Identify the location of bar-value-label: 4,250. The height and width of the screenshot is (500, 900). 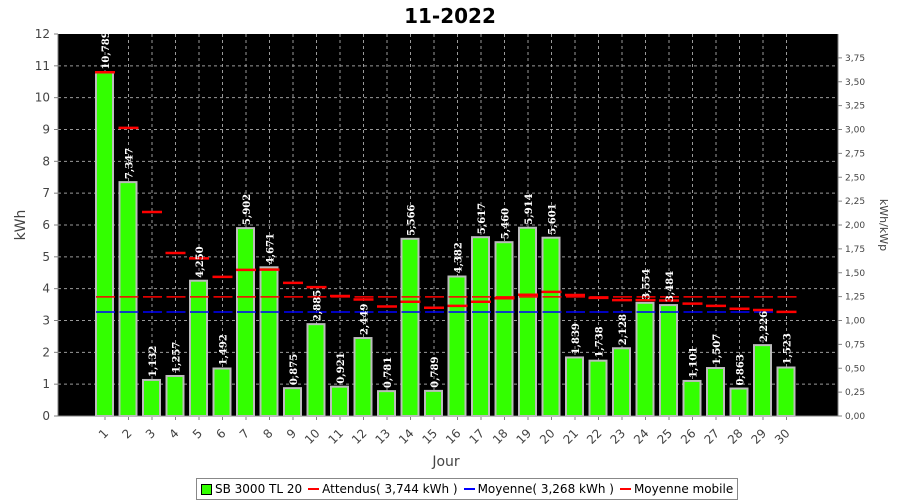
(200, 261).